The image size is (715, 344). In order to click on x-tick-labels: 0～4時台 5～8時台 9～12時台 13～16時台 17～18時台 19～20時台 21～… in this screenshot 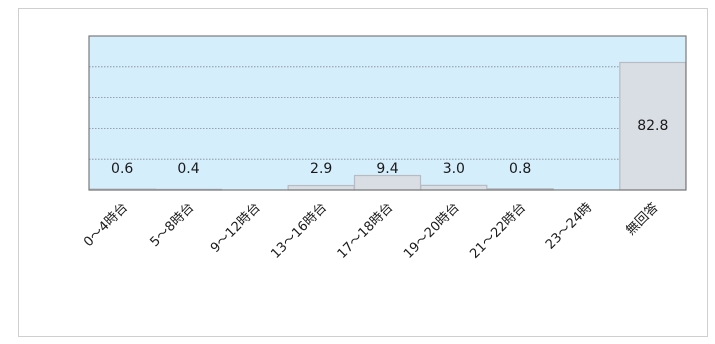, I will do `click(371, 231)`.